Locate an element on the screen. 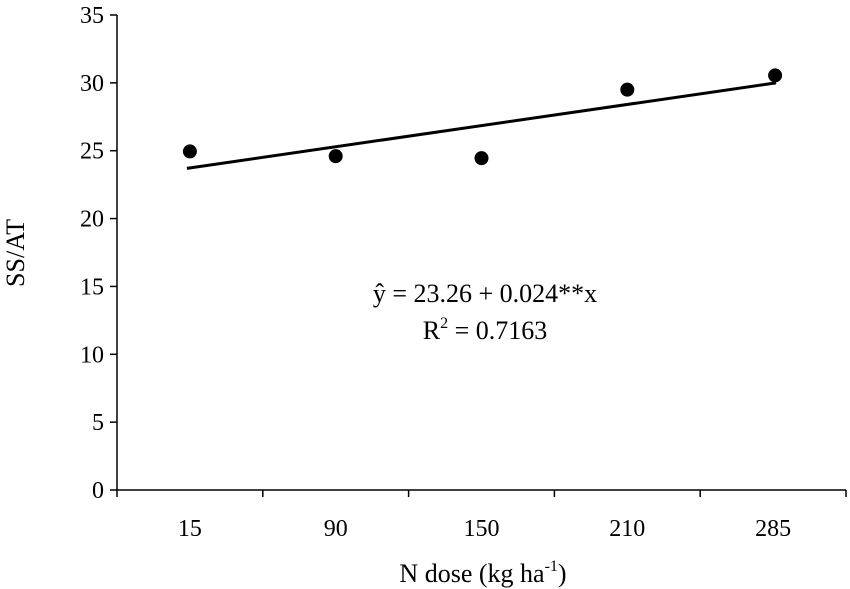 The width and height of the screenshot is (850, 589). y-tick-label: 15 is located at coordinates (92, 287).